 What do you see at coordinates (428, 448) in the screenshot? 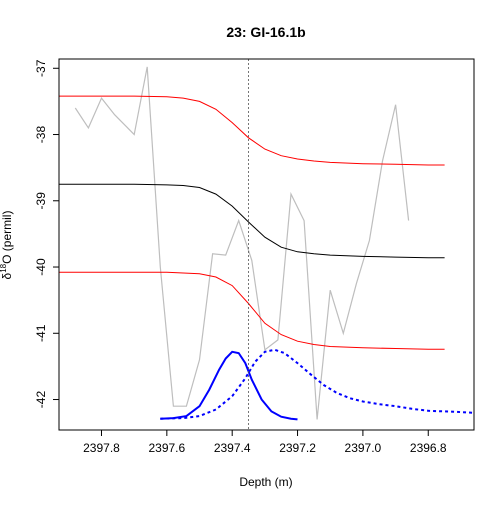
I see `x-tick-label: 2396.8` at bounding box center [428, 448].